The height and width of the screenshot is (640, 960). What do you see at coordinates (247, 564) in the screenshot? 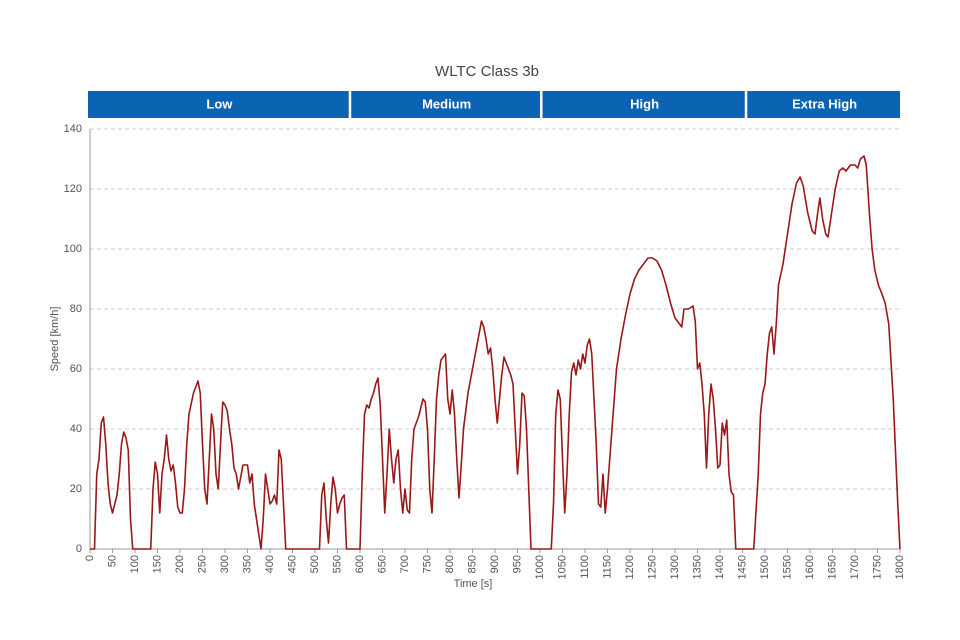
I see `x-tick-label: 350` at bounding box center [247, 564].